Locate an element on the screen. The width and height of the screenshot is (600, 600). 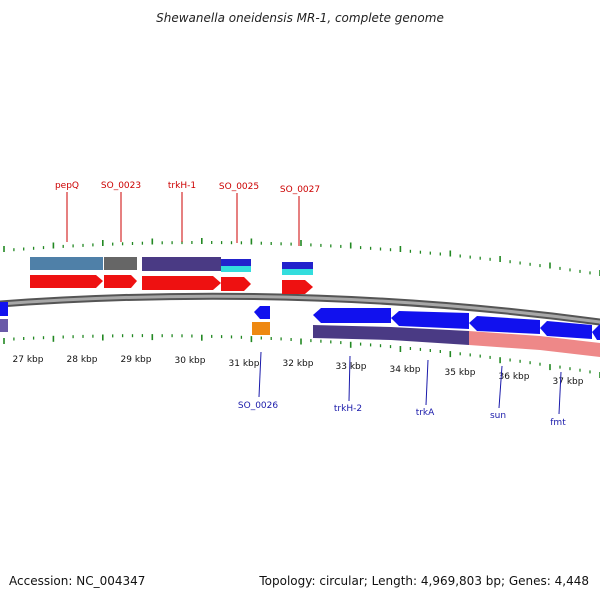
scale-label: 36 kbp is located at coordinates (514, 377).